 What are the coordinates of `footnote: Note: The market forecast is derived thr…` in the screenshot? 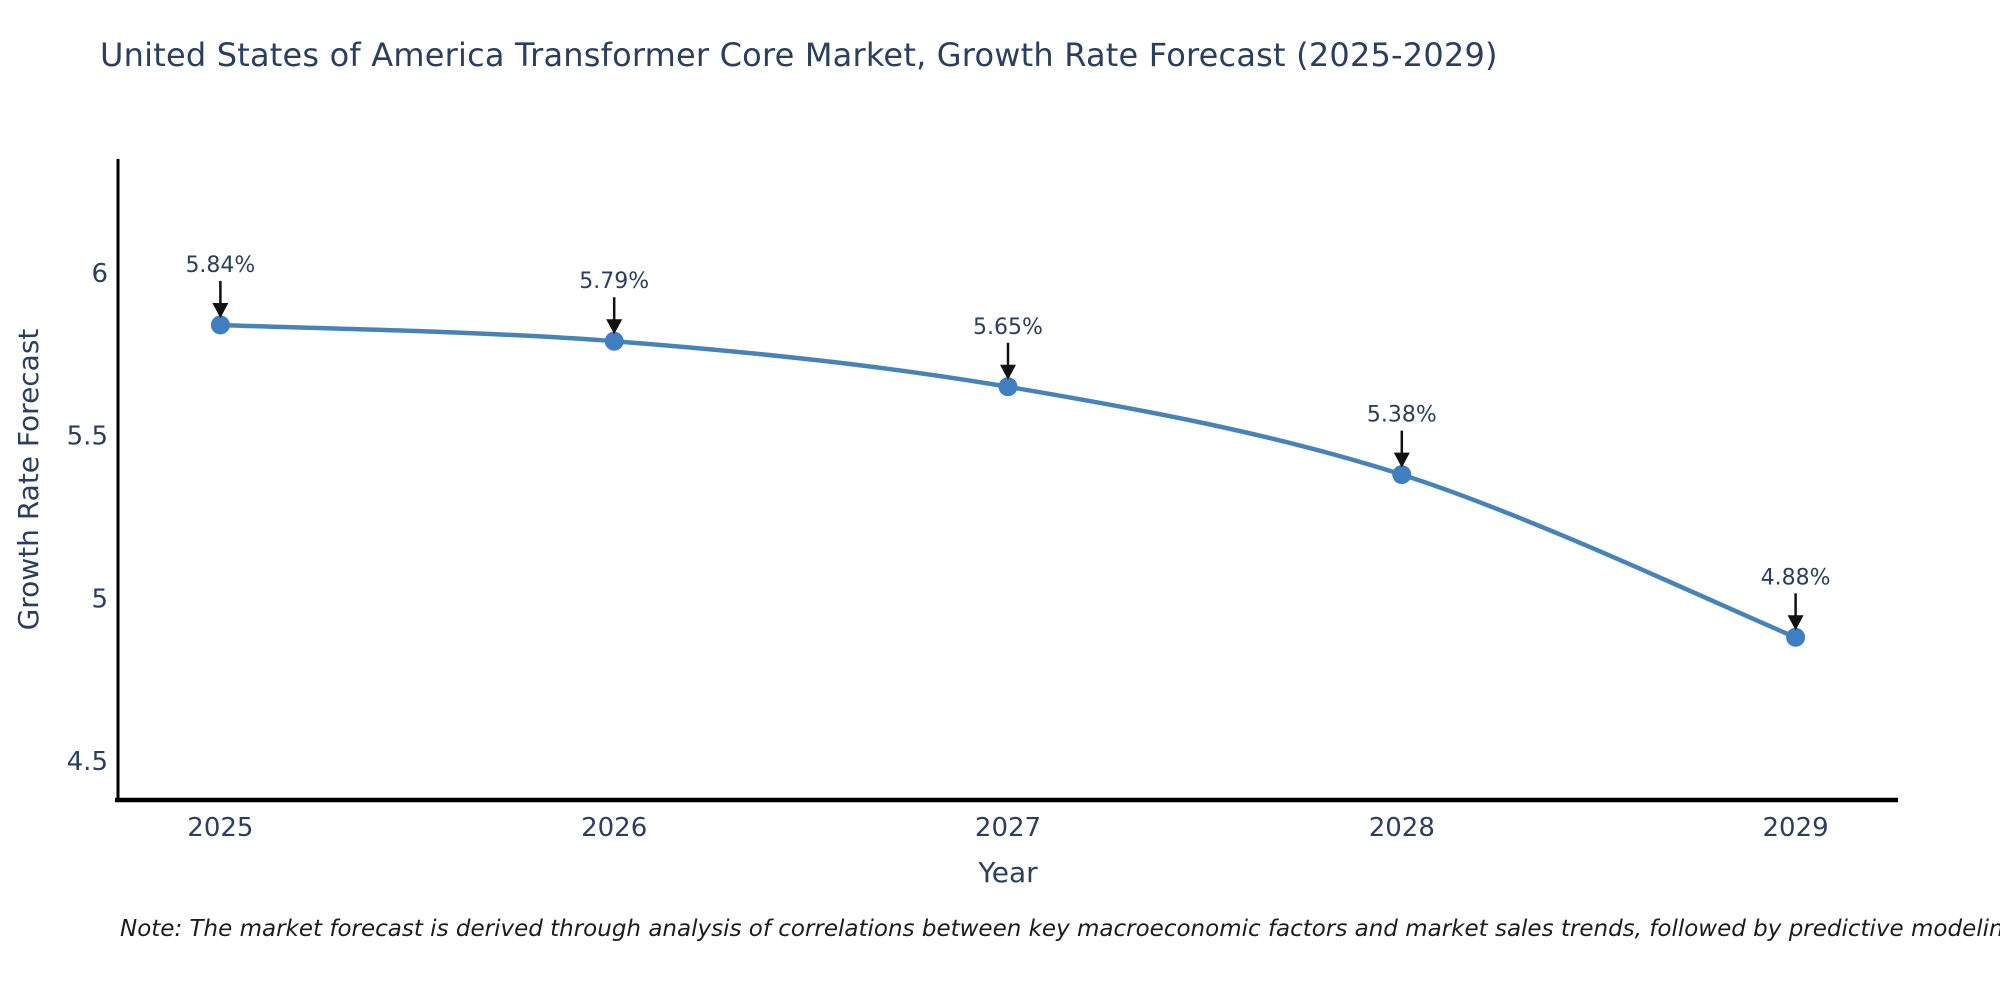 It's located at (1060, 929).